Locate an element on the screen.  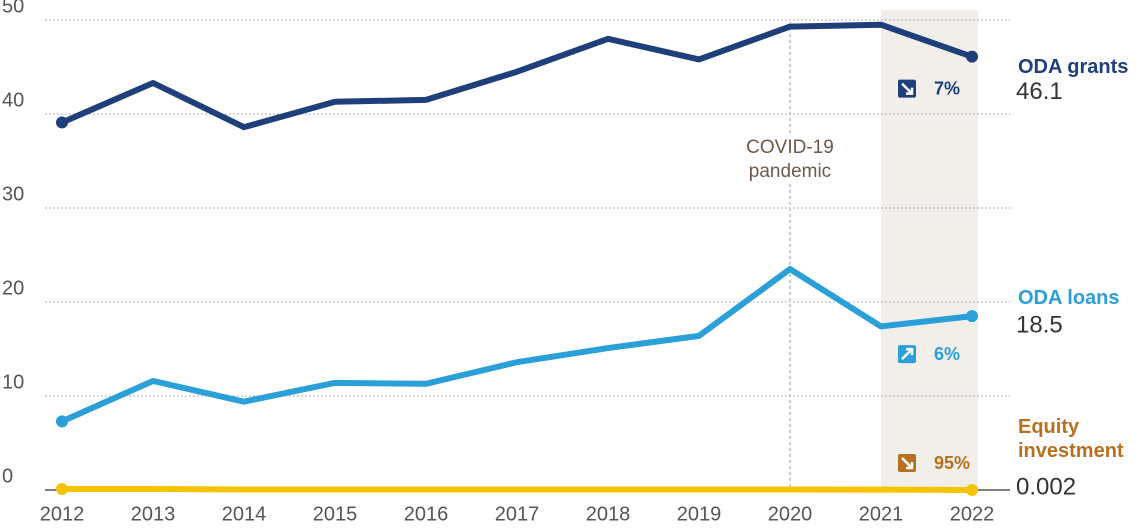
y-tick-label: 30 is located at coordinates (13, 194).